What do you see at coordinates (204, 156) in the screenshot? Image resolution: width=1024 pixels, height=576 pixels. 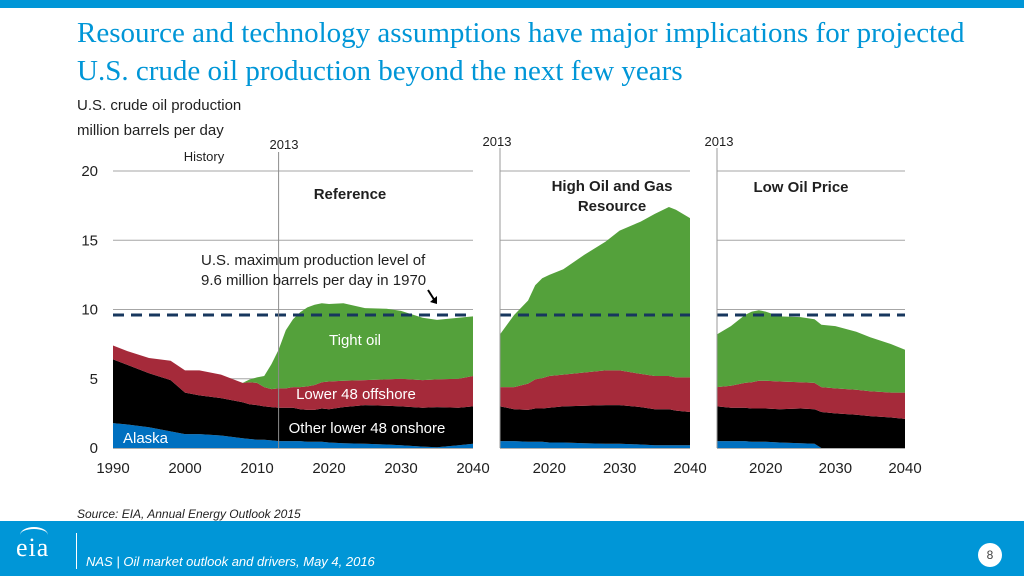 I see `history-label: History` at bounding box center [204, 156].